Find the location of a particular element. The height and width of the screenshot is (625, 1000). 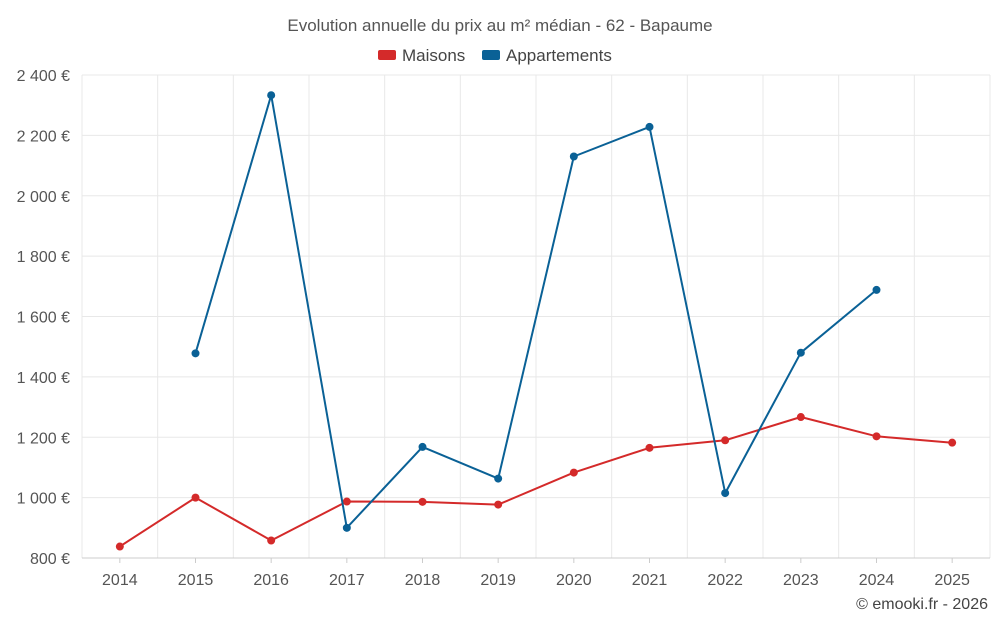

legend: Maisons Appartements is located at coordinates (495, 55).